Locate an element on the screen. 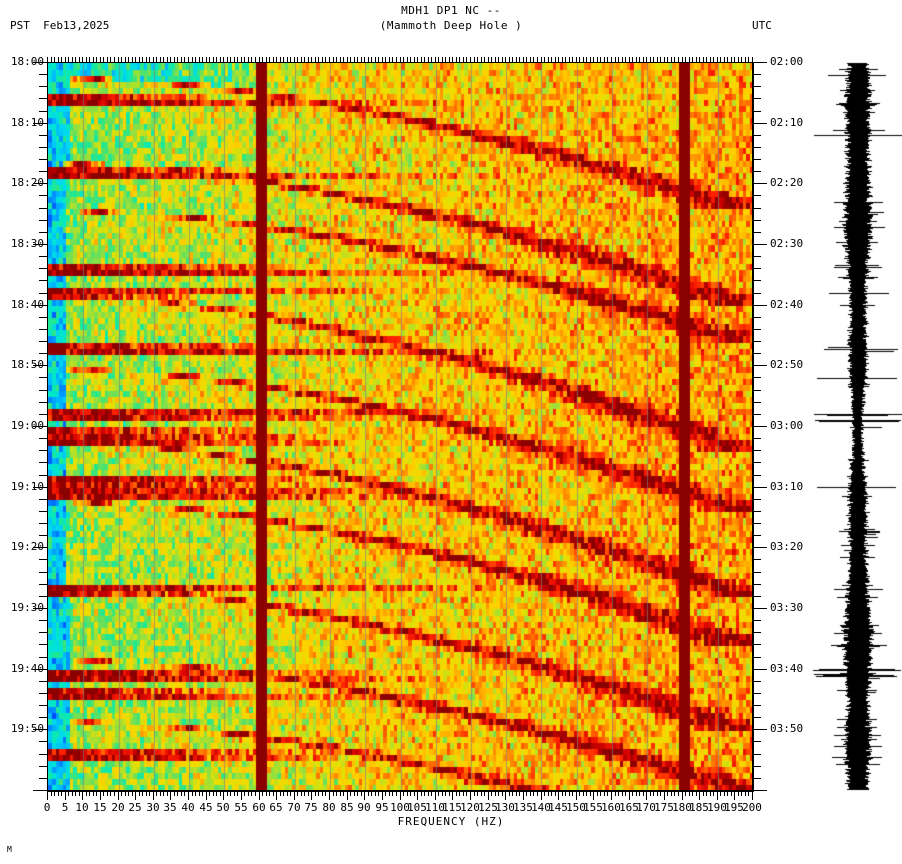  y-tick-label-right: 03:40 is located at coordinates (787, 668).